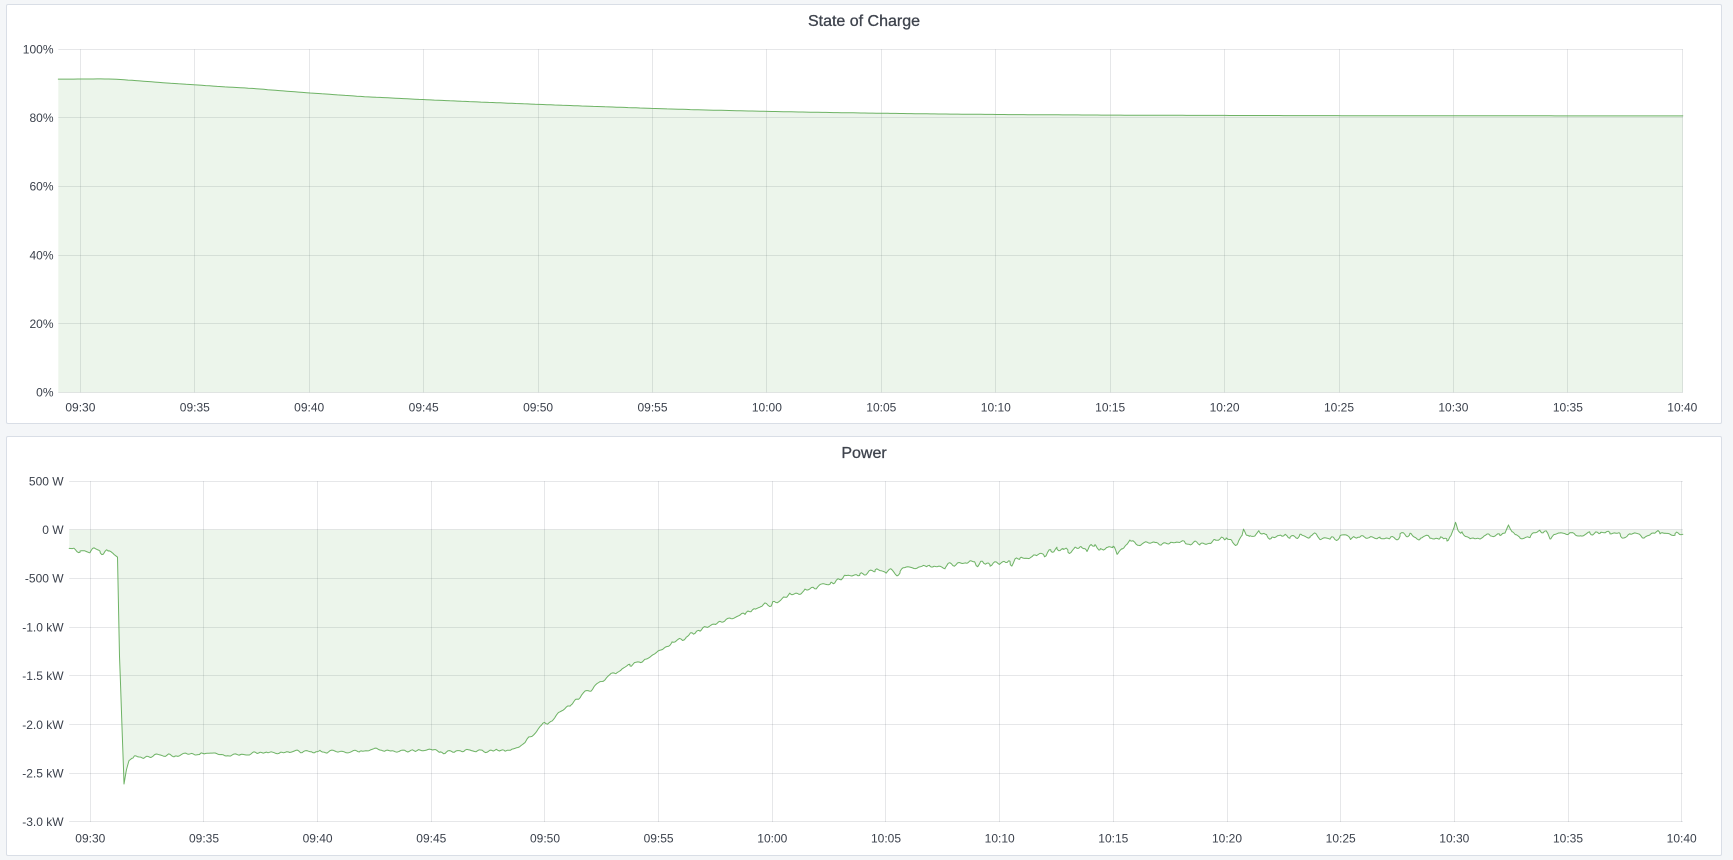 Image resolution: width=1733 pixels, height=860 pixels. What do you see at coordinates (41, 255) in the screenshot?
I see `svg-text: 40%` at bounding box center [41, 255].